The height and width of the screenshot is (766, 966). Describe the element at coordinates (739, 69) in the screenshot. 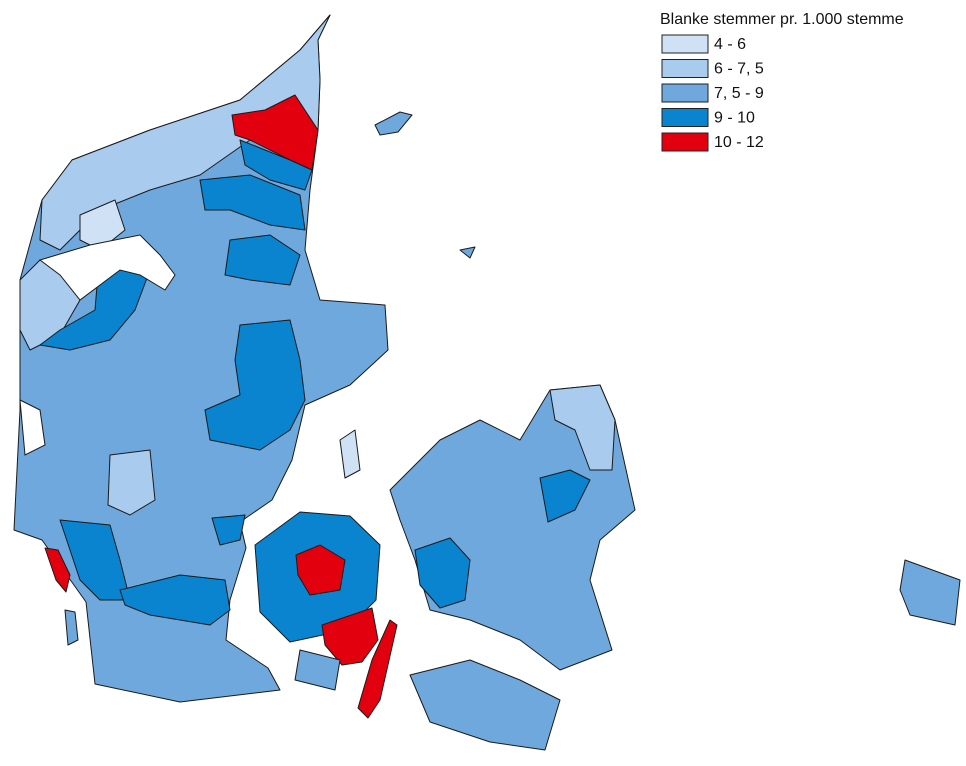

I see `legend-label: 6 - 7, 5` at that location.